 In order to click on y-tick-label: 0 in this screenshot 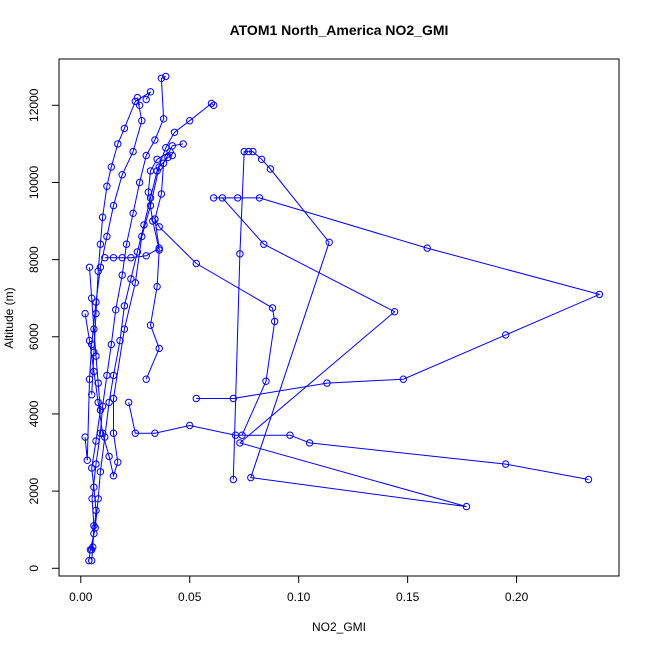, I will do `click(34, 568)`.